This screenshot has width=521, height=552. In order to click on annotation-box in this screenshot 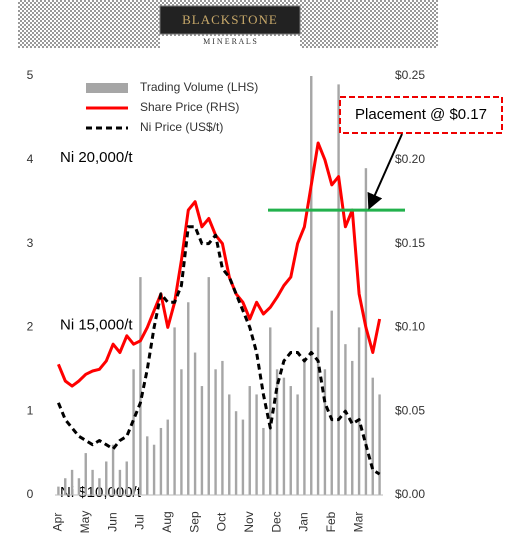, I will do `click(421, 115)`.